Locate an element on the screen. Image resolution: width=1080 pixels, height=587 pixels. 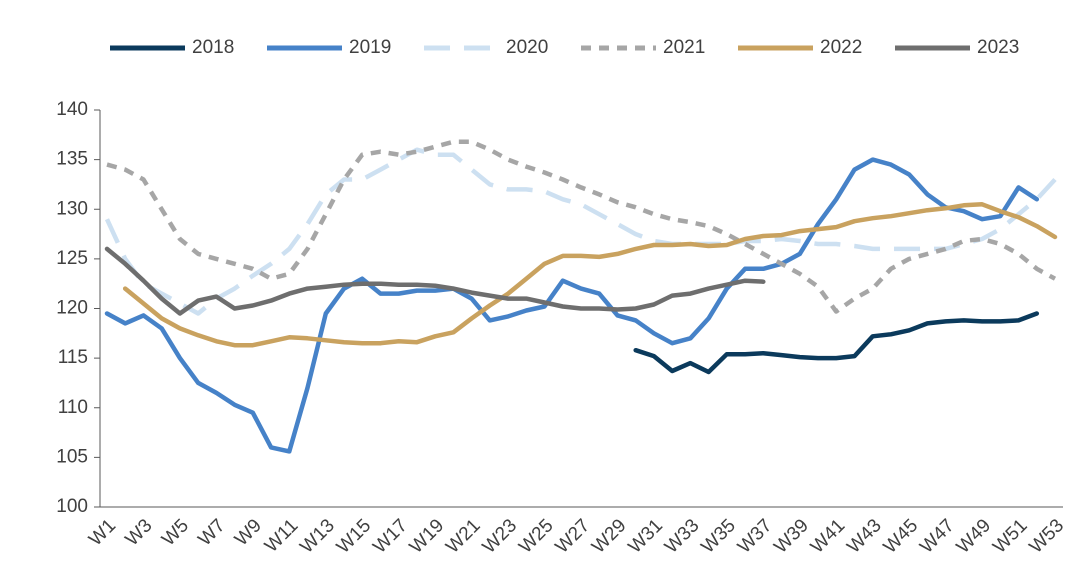
y-tick-label: 120 is located at coordinates (72, 308).